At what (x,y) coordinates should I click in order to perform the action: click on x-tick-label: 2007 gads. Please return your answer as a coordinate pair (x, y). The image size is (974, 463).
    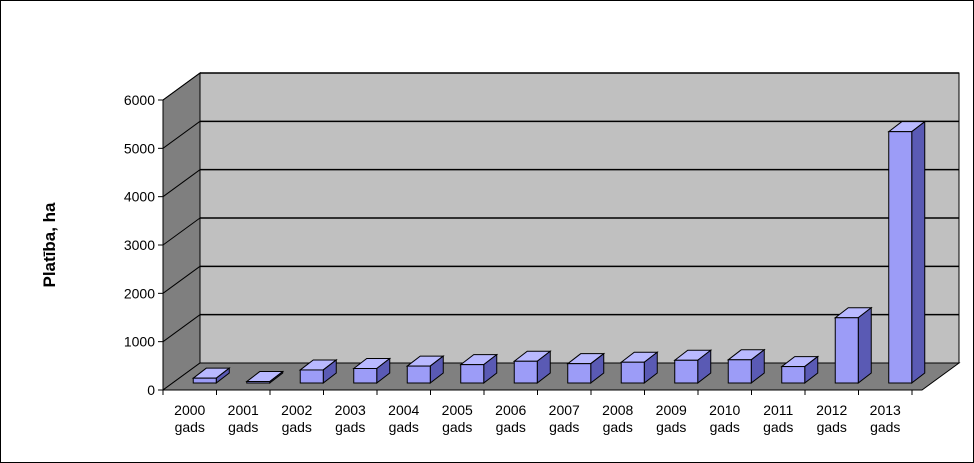
    Looking at the image, I should click on (564, 418).